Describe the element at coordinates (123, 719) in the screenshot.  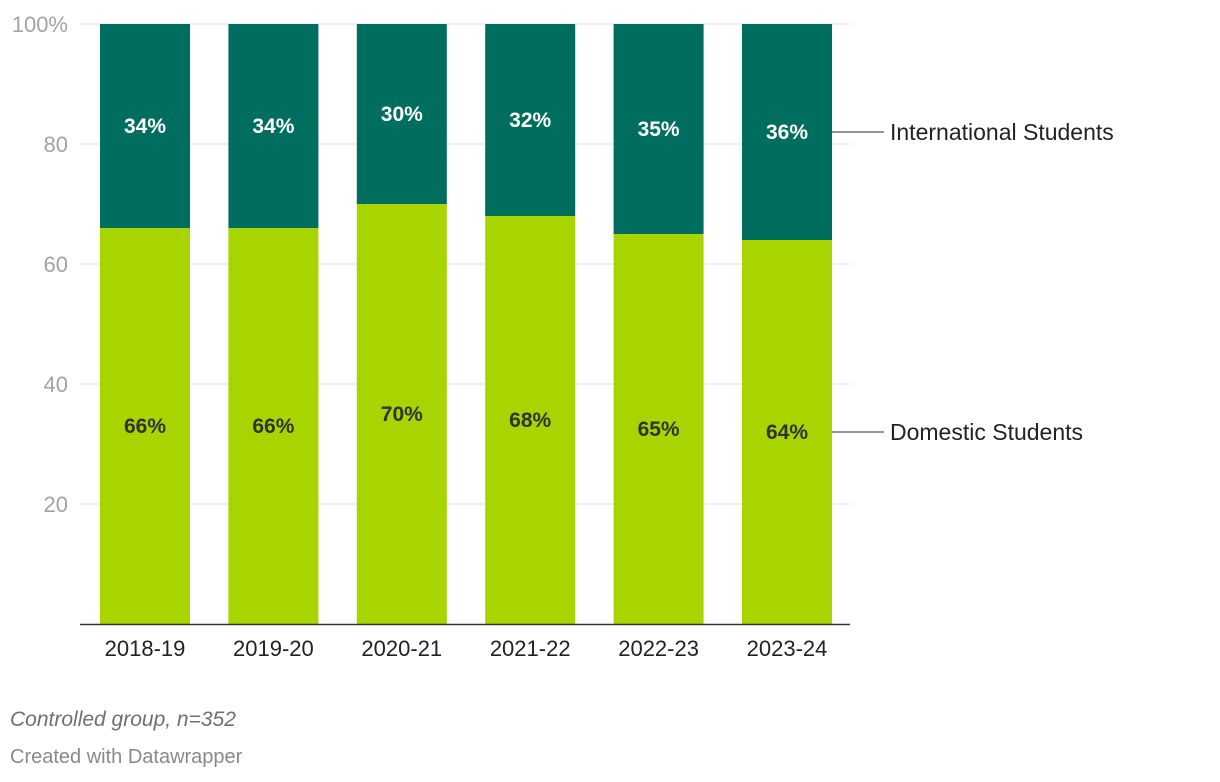
I see `chart-notes: Controlled group, n=352` at that location.